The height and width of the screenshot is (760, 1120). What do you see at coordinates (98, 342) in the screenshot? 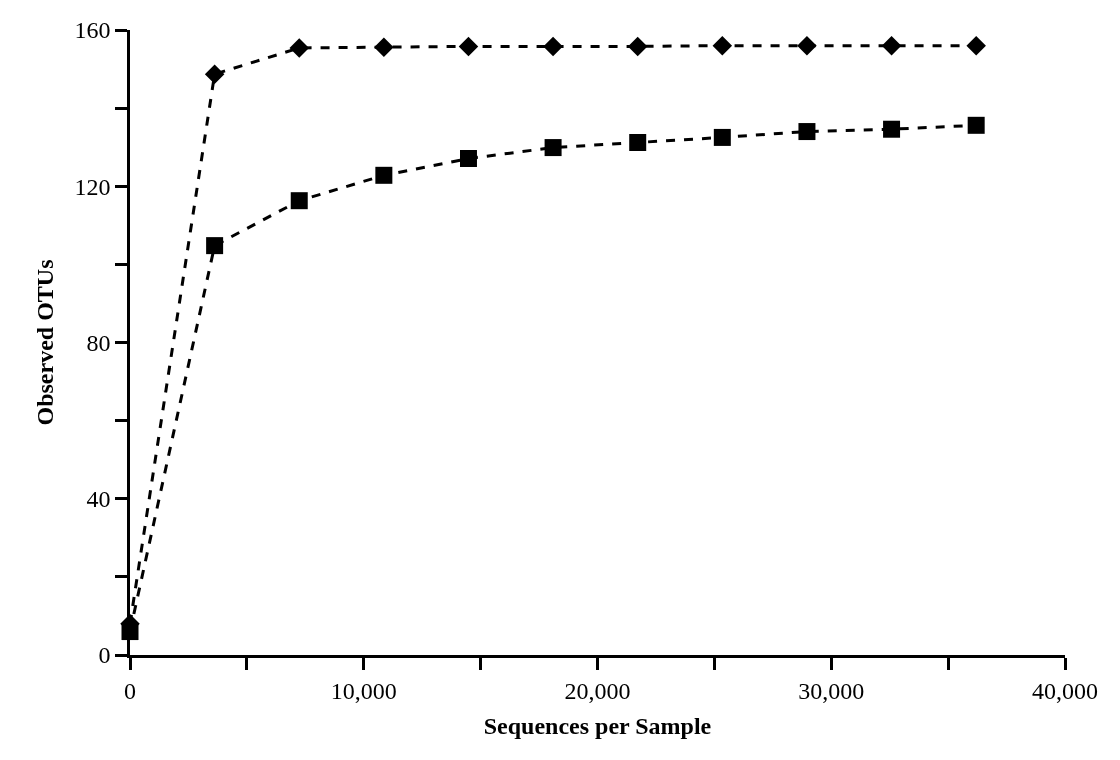
I see `y-tick-label: 80` at bounding box center [98, 342].